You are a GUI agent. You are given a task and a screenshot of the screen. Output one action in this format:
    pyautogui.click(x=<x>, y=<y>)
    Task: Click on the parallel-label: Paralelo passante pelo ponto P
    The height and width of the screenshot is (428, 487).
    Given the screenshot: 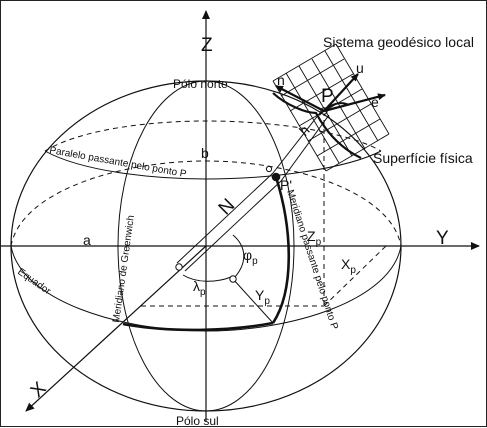 What is the action you would take?
    pyautogui.click(x=117, y=162)
    